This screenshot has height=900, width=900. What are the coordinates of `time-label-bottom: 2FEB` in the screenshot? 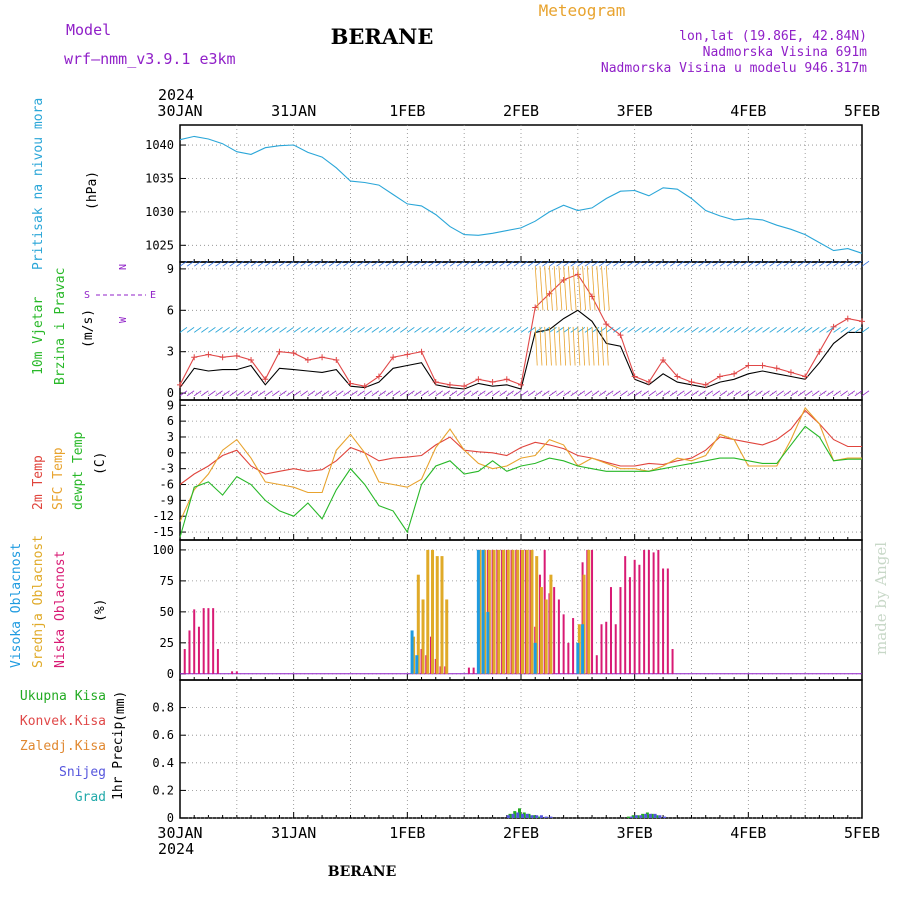 It's located at (521, 833).